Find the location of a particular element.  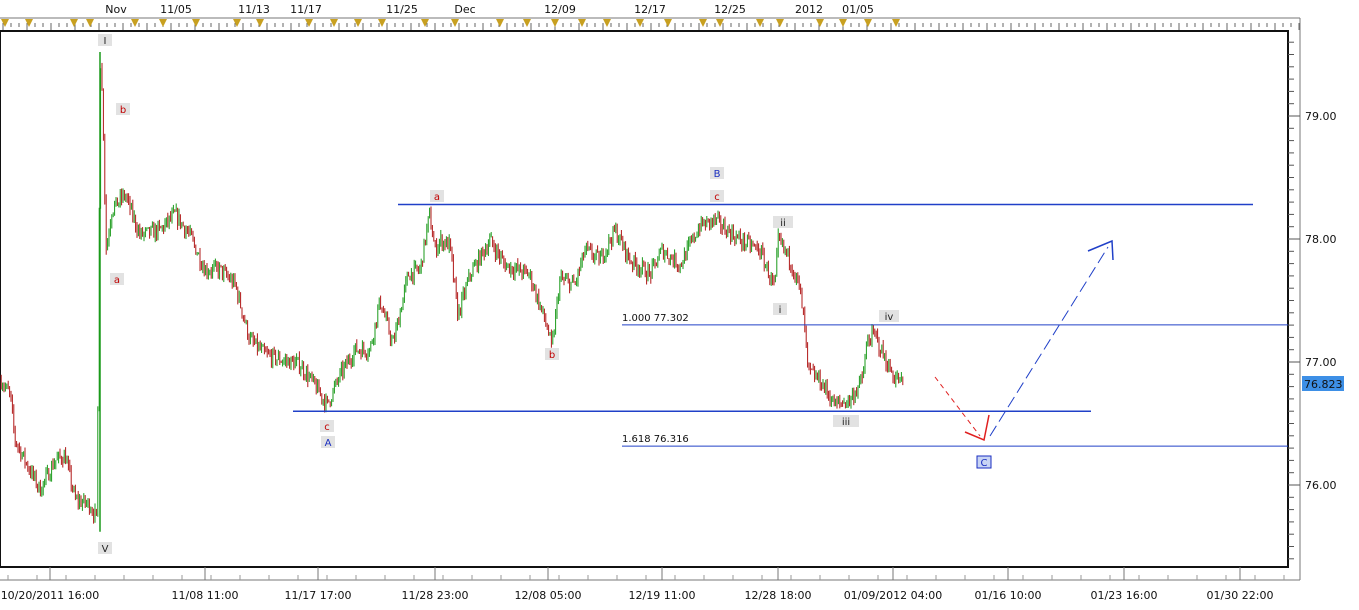

wave-label: C is located at coordinates (984, 463).